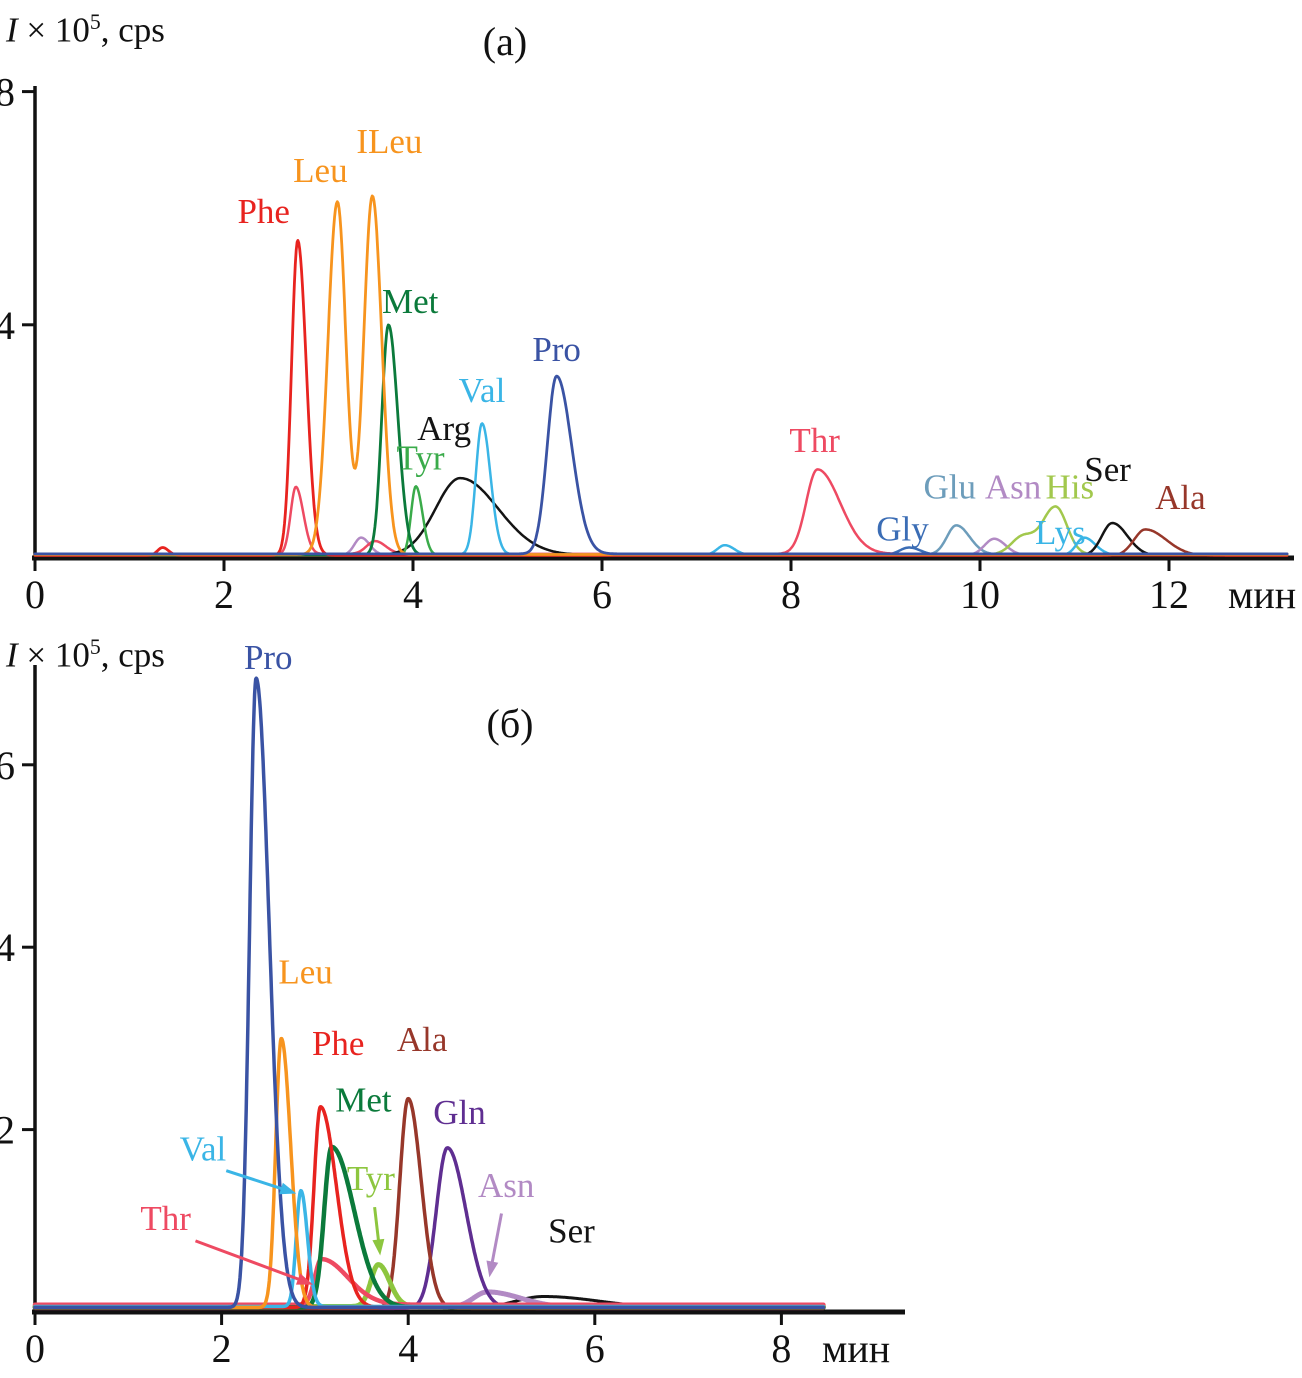  What do you see at coordinates (256, 1180) in the screenshot?
I see `peak-arrow-Val` at bounding box center [256, 1180].